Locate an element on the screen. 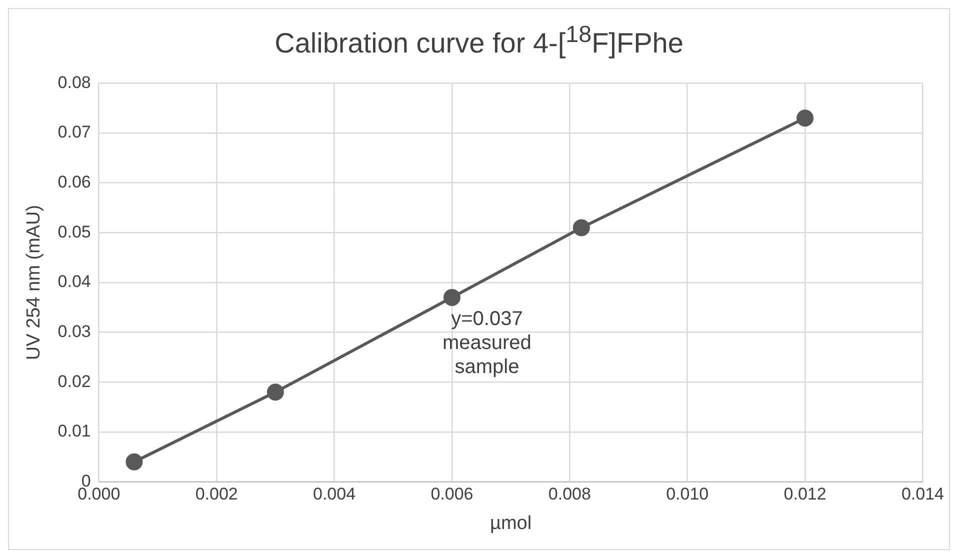  chart-title: Calibration curve for 4-[$^{18}$F]FPhe is located at coordinates (479, 40).